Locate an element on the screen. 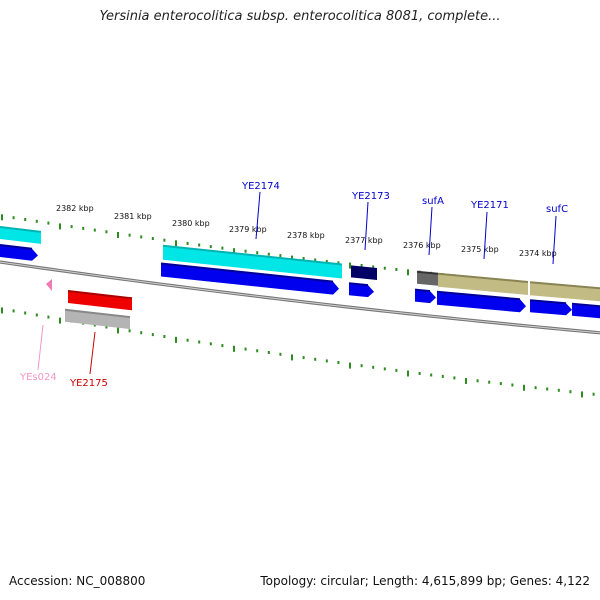 The height and width of the screenshot is (600, 600). leader-ye2174 is located at coordinates (258, 215).